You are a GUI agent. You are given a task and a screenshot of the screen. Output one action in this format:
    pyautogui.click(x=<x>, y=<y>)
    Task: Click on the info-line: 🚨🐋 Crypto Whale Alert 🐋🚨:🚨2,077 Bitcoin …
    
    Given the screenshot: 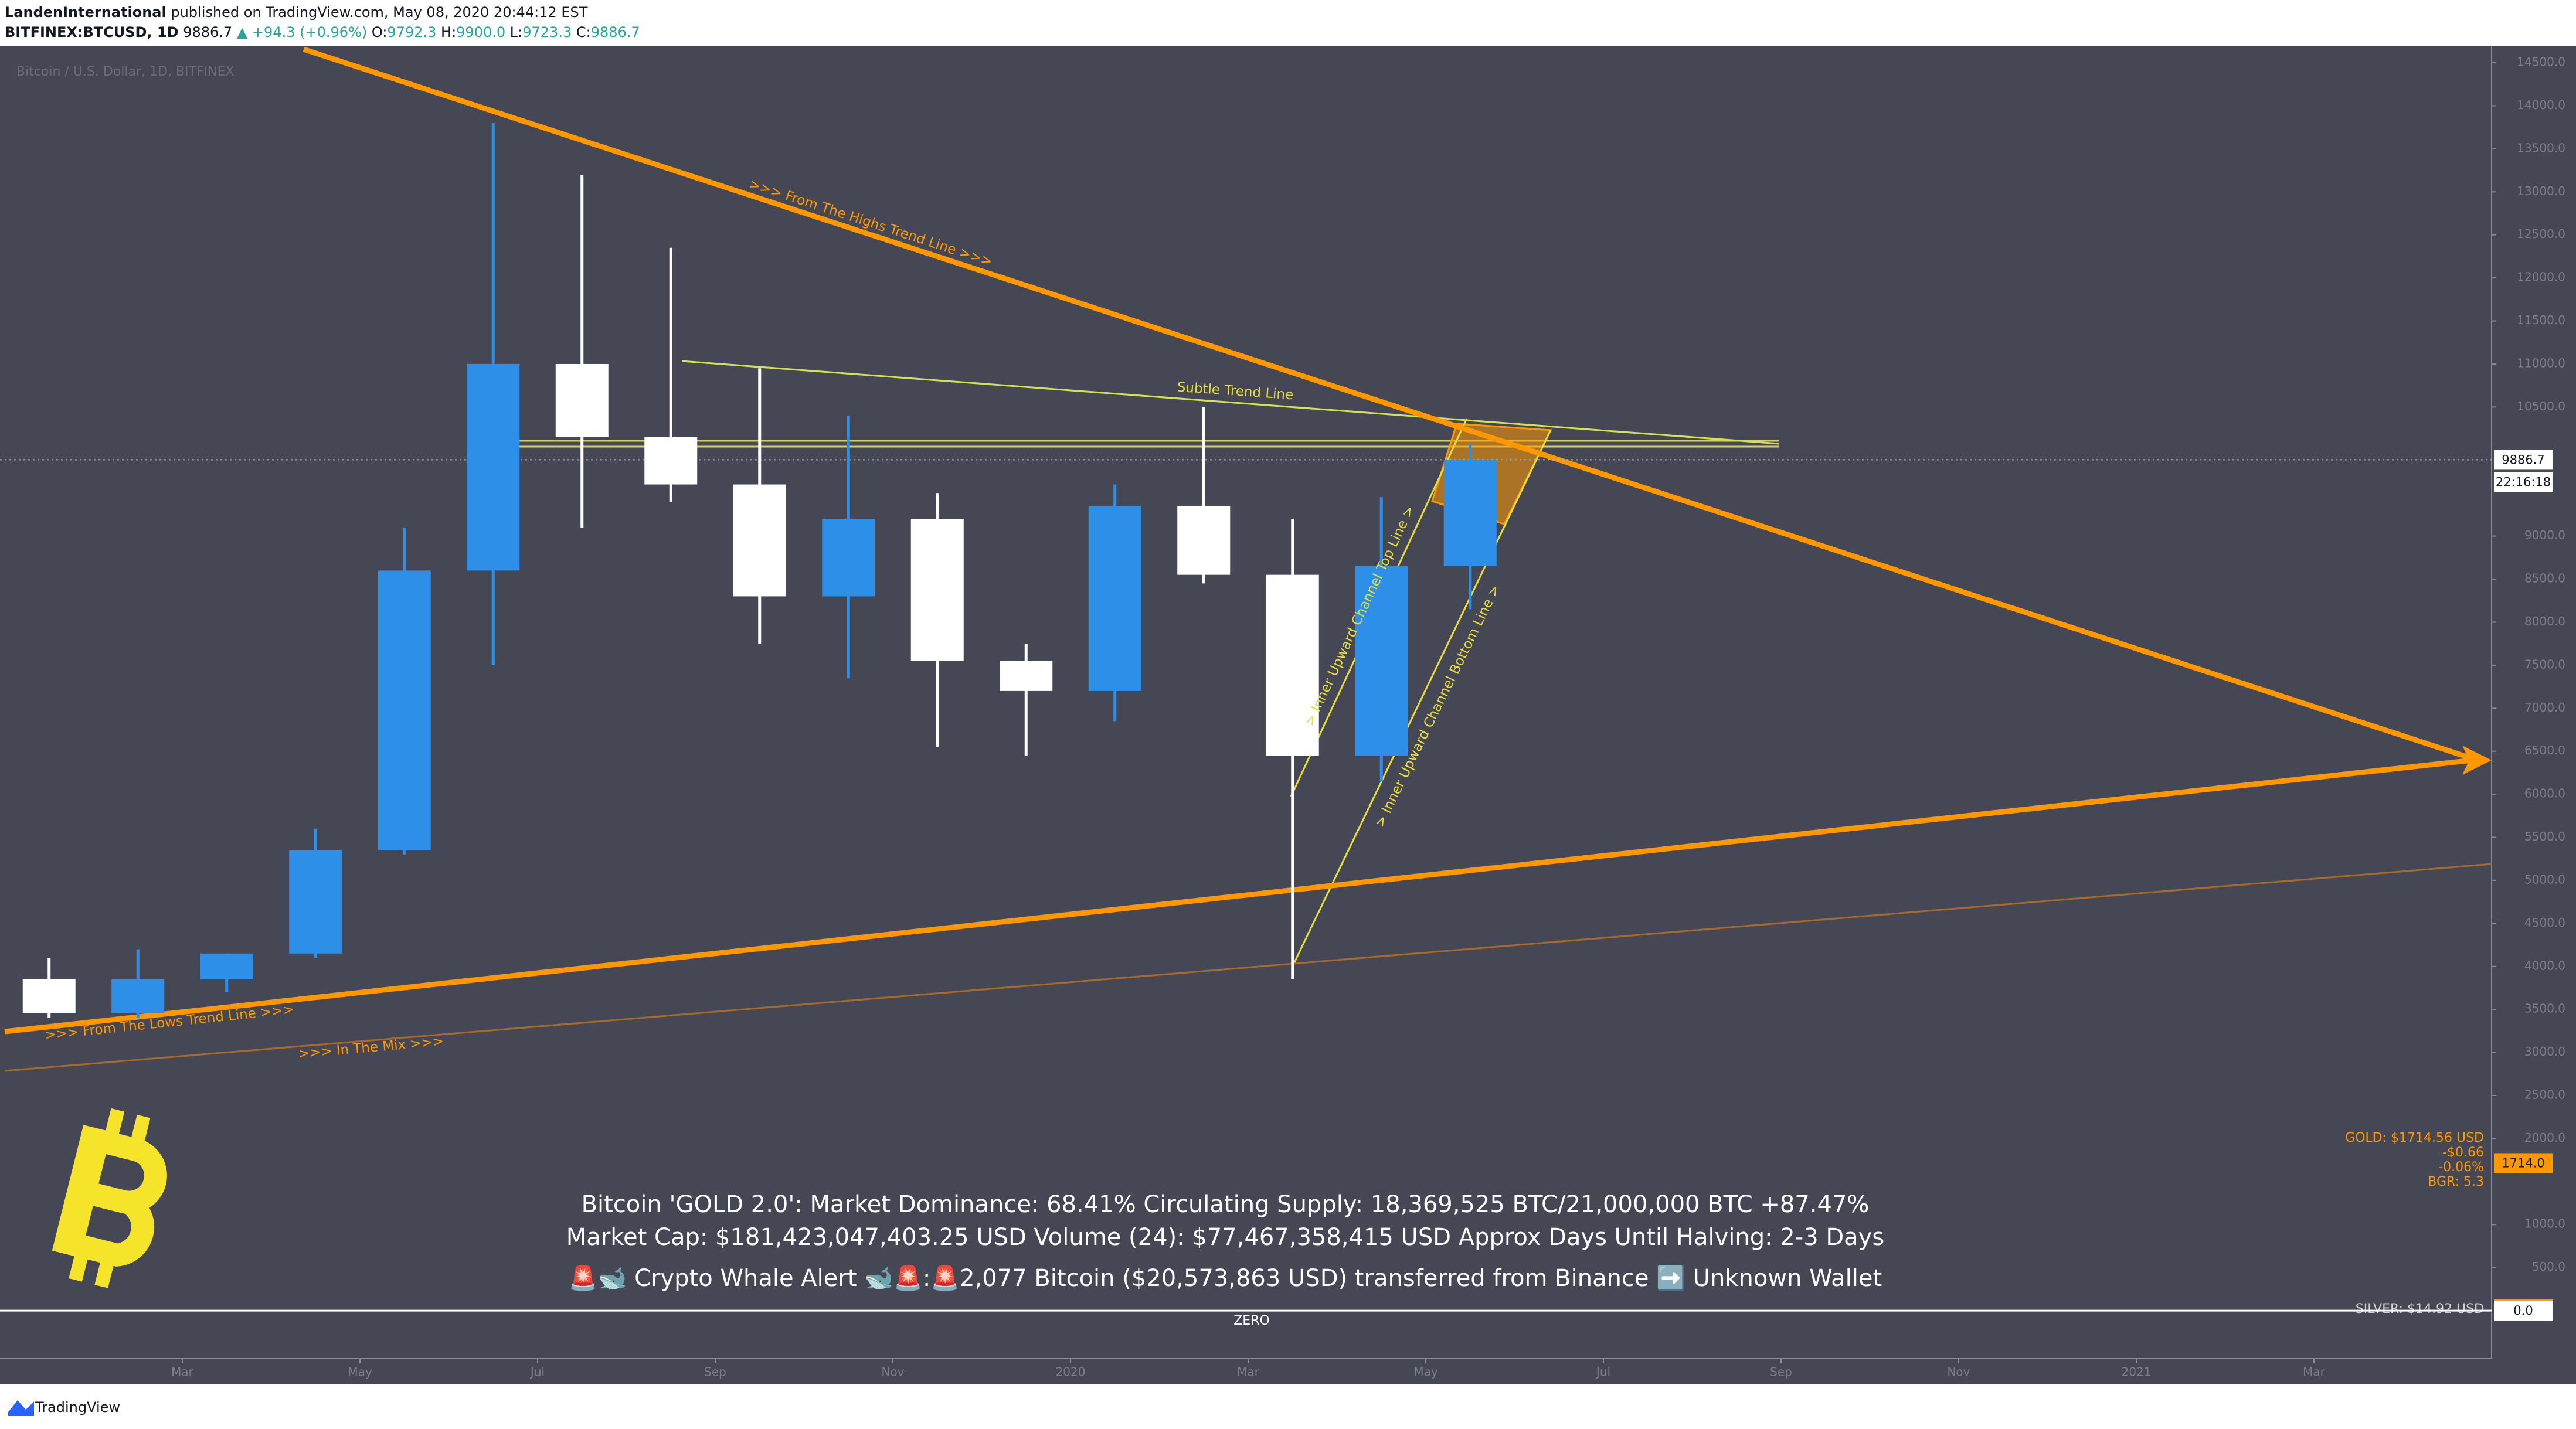 What is the action you would take?
    pyautogui.click(x=1225, y=1278)
    